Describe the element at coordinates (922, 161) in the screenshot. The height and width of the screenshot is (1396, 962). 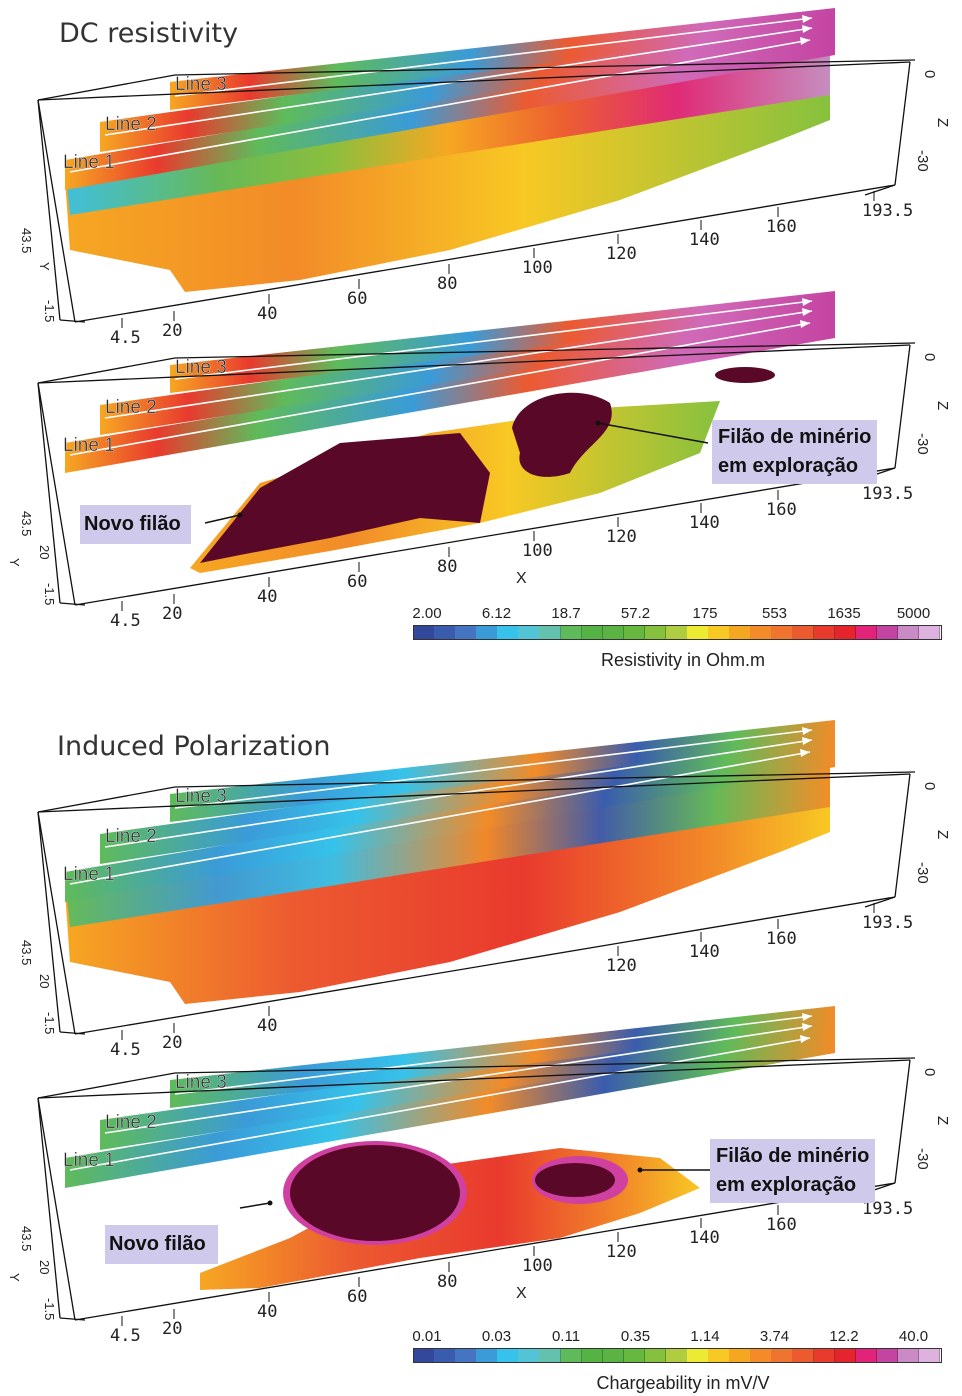
I see `z-tick-label: -30` at that location.